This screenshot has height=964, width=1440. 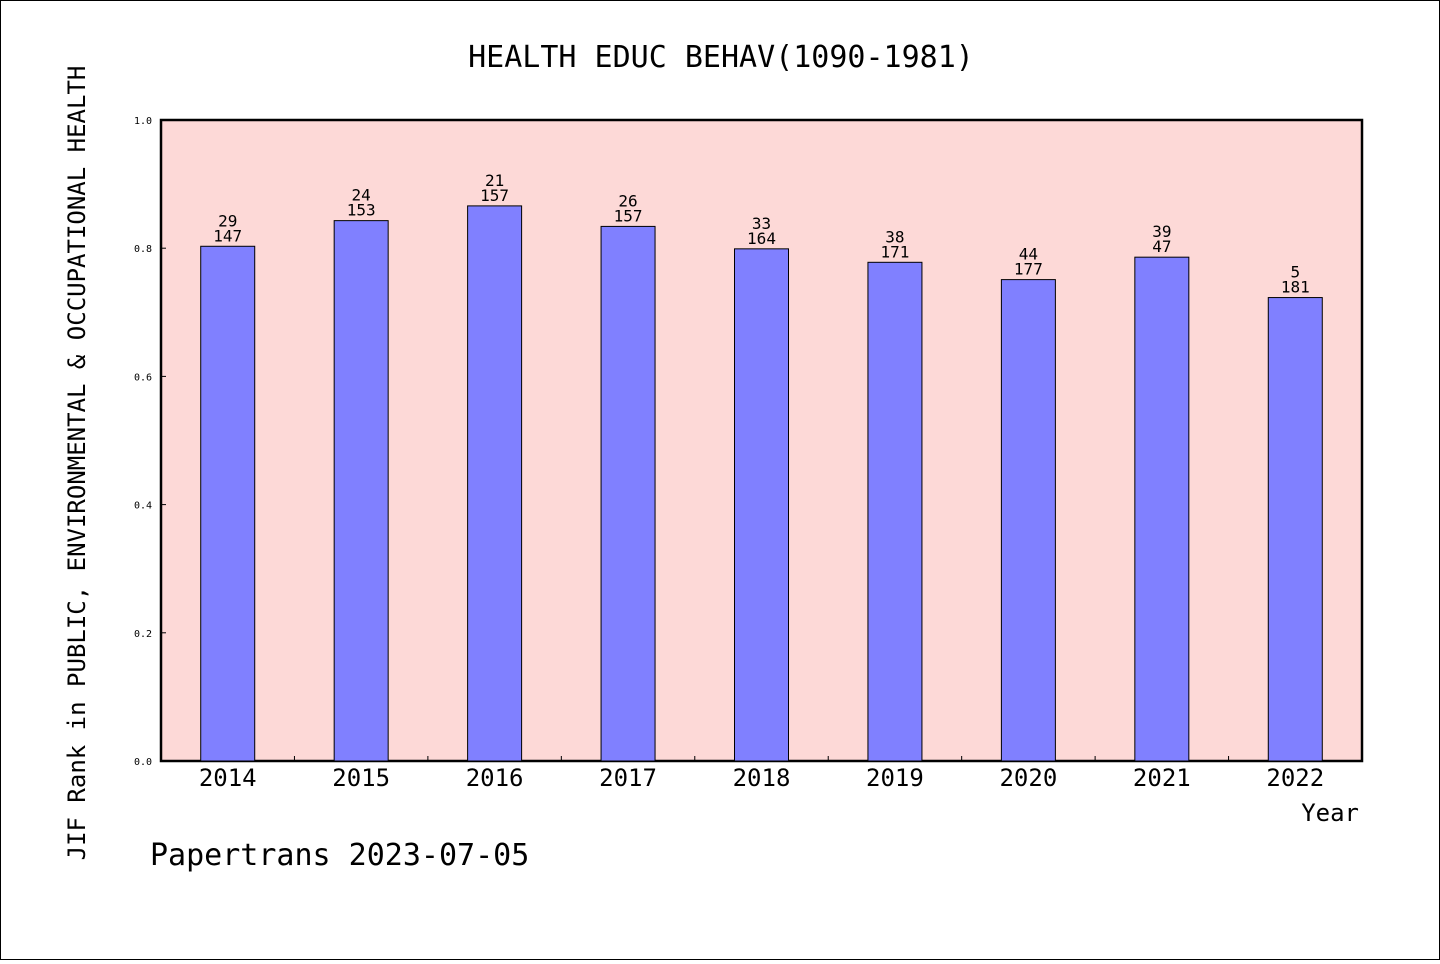 What do you see at coordinates (1162, 509) in the screenshot?
I see `bar-2021` at bounding box center [1162, 509].